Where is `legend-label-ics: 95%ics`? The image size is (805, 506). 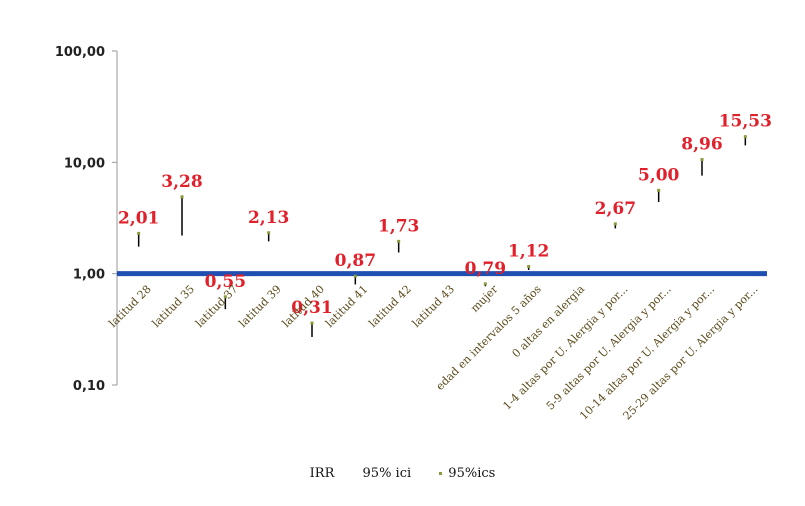
legend-label-ics: 95%ics is located at coordinates (472, 473).